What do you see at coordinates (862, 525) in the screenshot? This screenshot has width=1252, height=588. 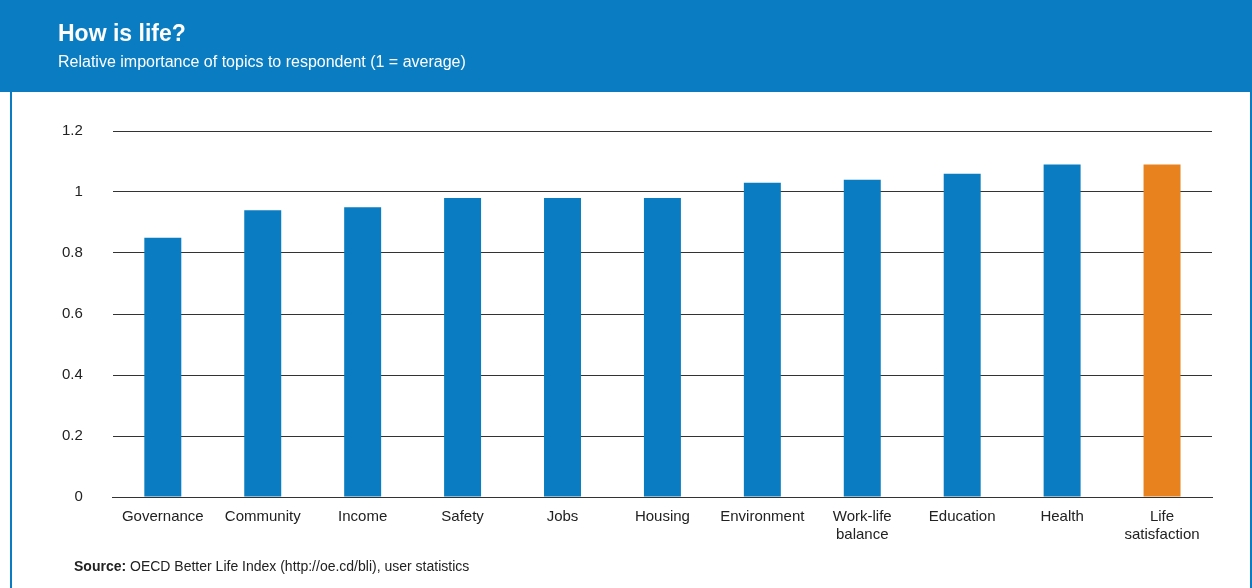 I see `x-tick-label: Work-life balance` at bounding box center [862, 525].